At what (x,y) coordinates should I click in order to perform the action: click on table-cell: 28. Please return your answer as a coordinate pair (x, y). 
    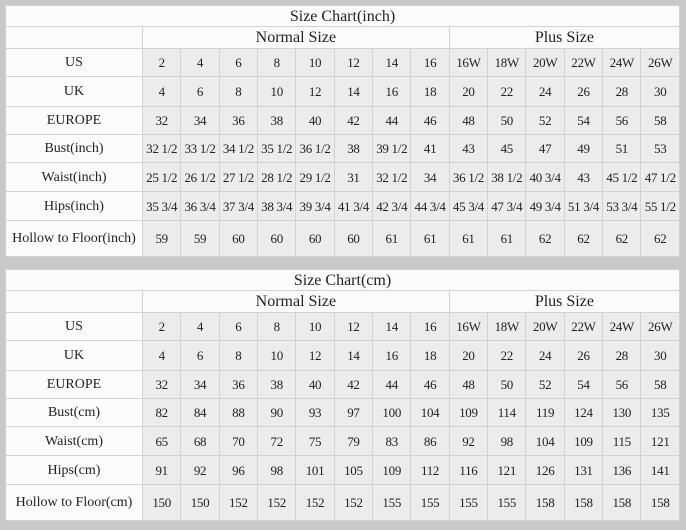
    Looking at the image, I should click on (622, 355).